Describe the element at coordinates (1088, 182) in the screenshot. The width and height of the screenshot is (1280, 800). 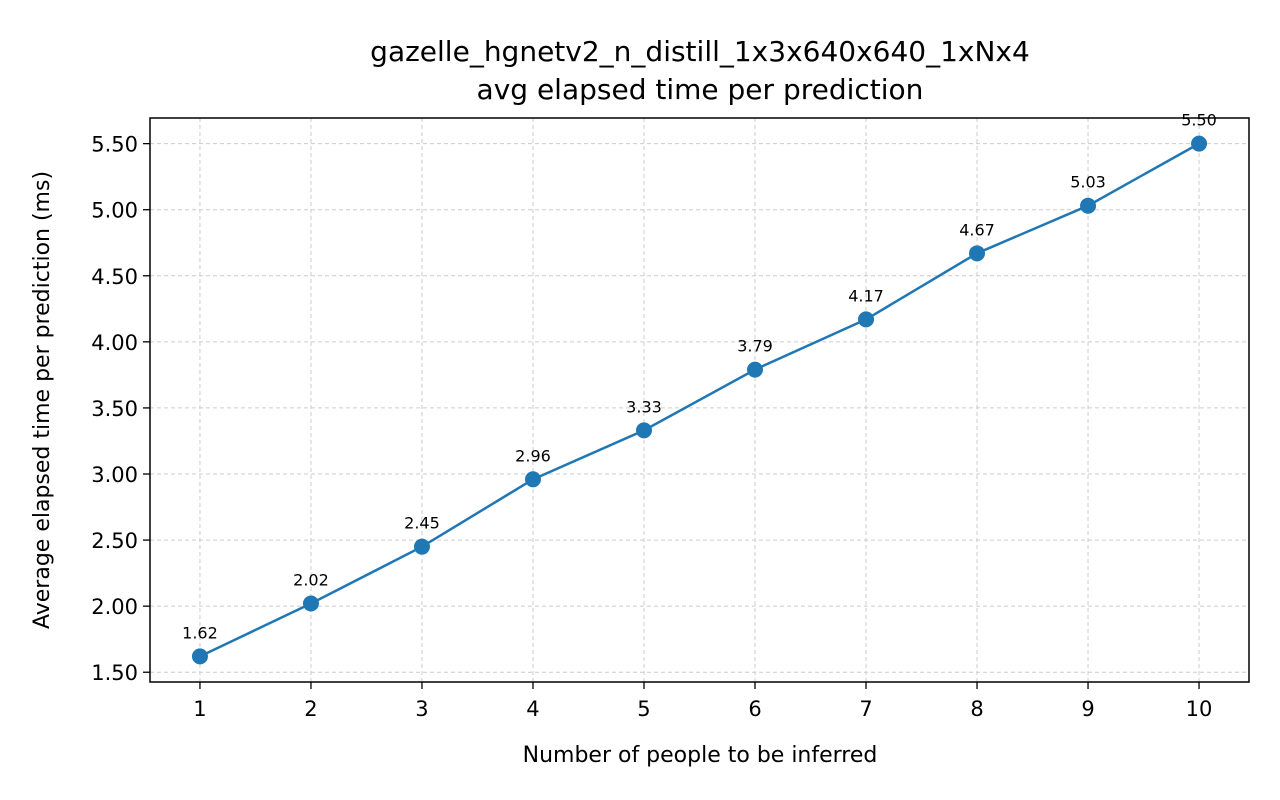
I see `data-label: 5.03` at that location.